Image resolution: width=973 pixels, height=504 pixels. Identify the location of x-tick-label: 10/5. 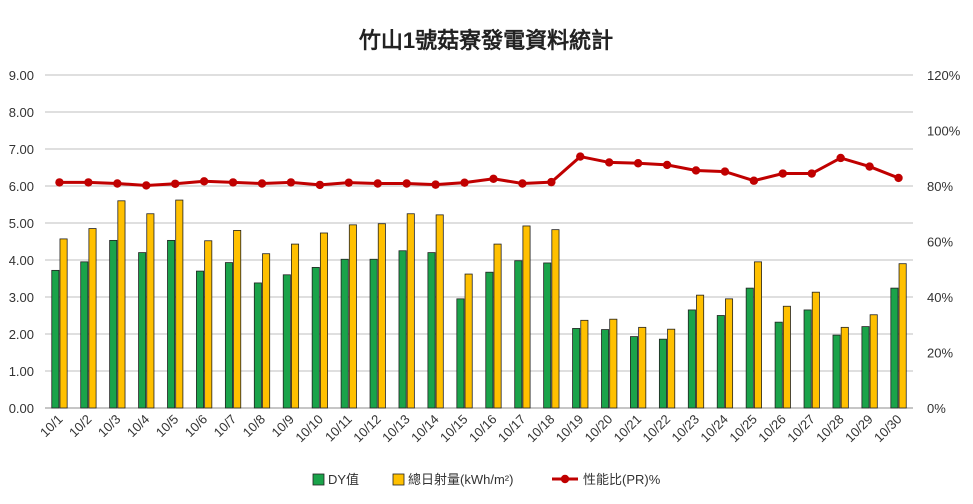
(167, 426).